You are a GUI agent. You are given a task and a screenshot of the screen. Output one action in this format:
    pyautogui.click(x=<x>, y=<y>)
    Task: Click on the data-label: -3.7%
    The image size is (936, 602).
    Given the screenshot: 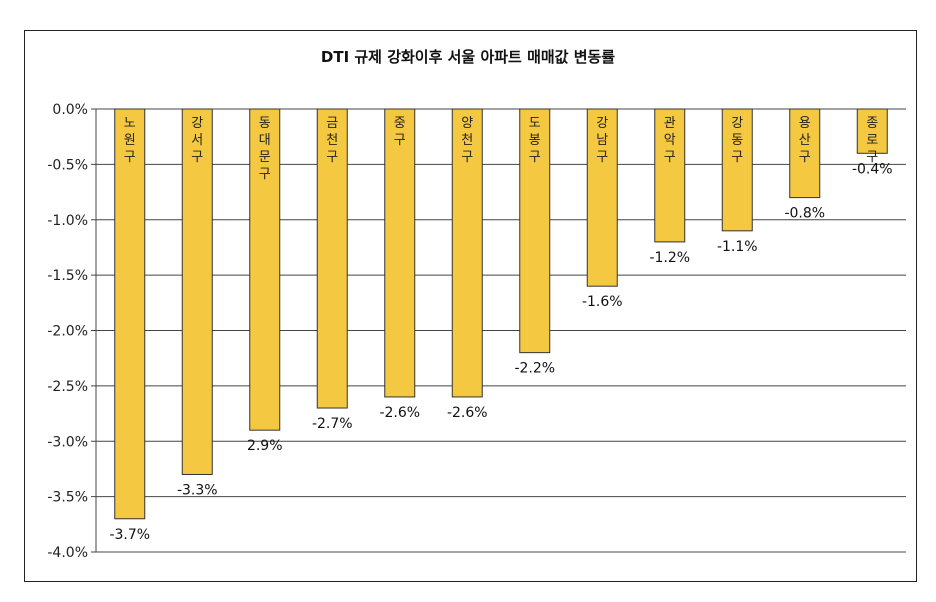 What is the action you would take?
    pyautogui.click(x=129, y=535)
    